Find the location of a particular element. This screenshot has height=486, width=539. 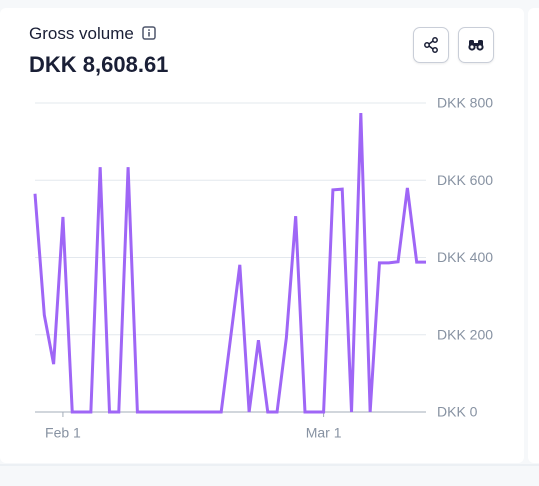

share-icon is located at coordinates (431, 45).